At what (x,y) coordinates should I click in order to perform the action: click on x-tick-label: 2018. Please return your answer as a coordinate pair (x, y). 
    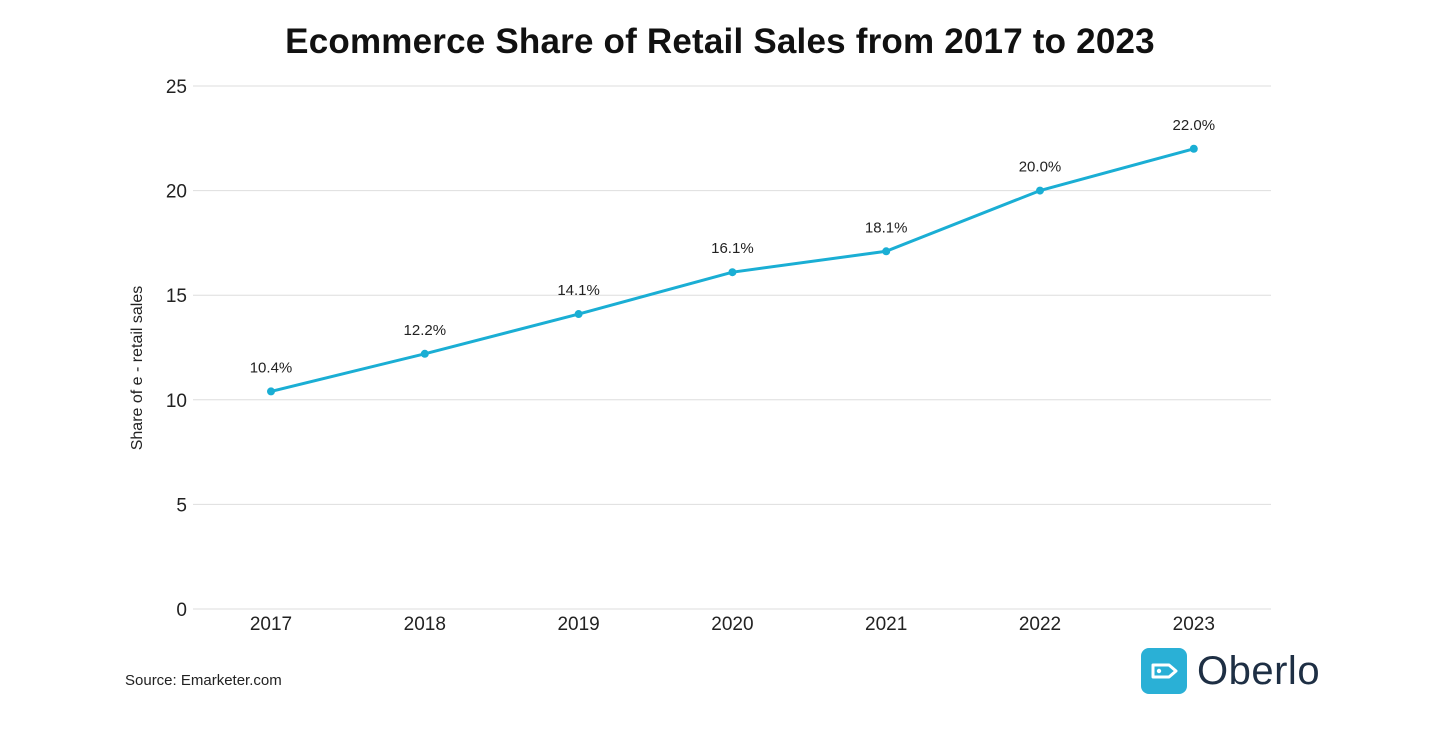
    Looking at the image, I should click on (425, 624).